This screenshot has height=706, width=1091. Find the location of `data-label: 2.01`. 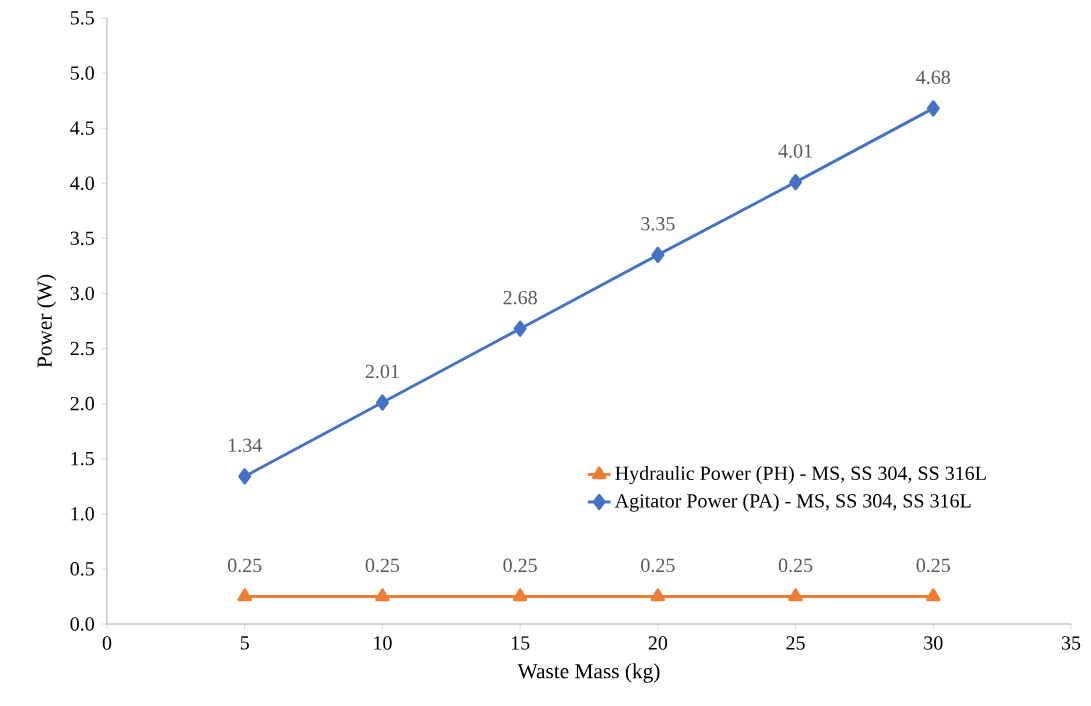

data-label: 2.01 is located at coordinates (382, 371).